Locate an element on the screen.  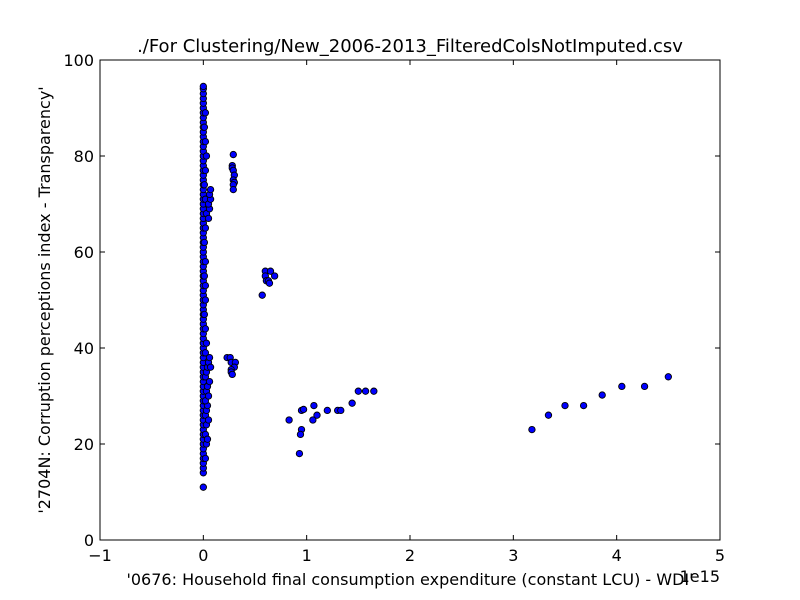
x-tick-label: 2 is located at coordinates (410, 555).